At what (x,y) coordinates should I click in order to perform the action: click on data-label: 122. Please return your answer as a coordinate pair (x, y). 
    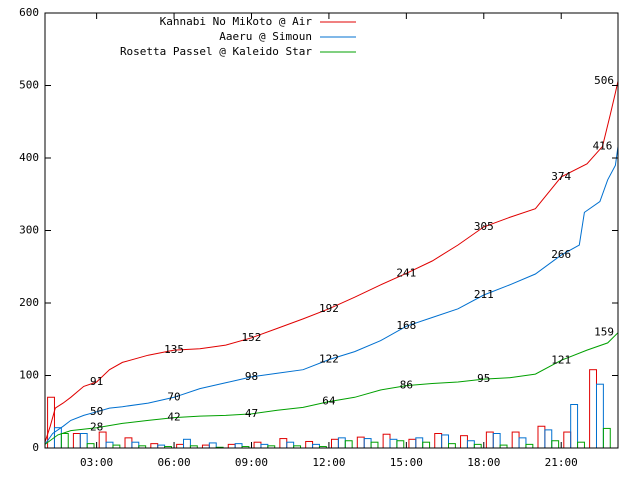
    Looking at the image, I should click on (329, 359).